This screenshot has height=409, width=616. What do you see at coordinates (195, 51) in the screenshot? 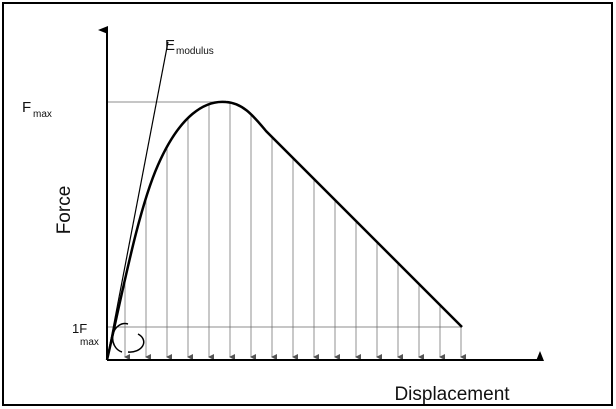
I see `e-sub: modulus` at bounding box center [195, 51].